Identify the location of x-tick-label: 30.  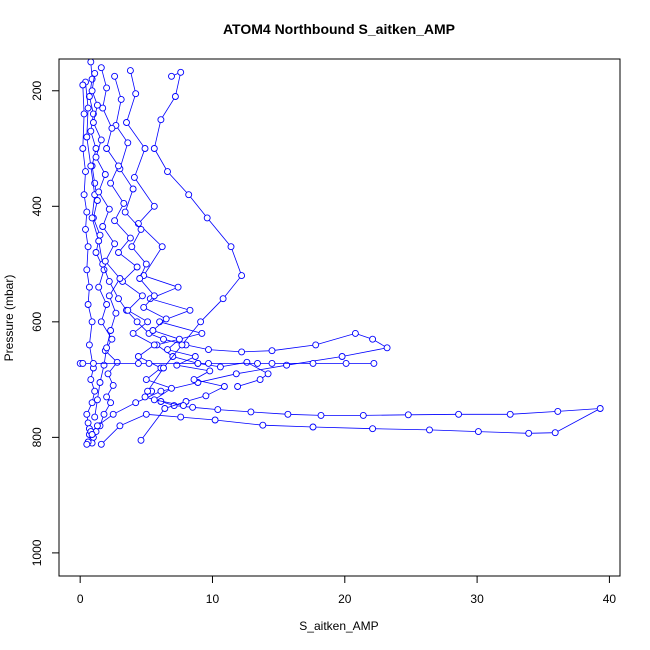
(477, 599).